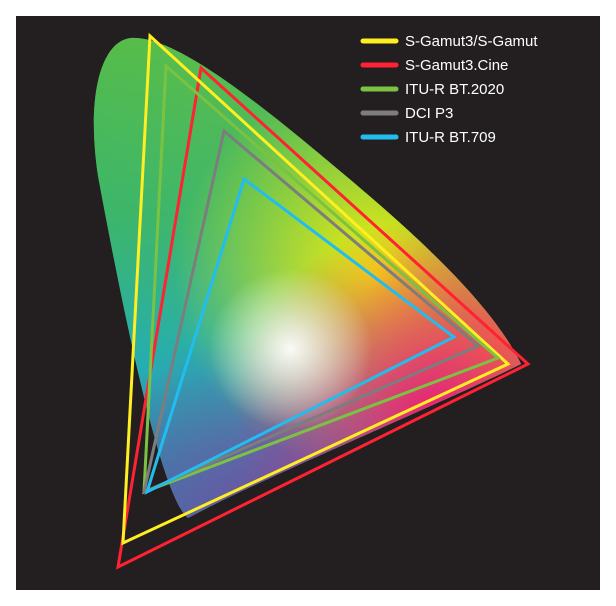  Describe the element at coordinates (429, 113) in the screenshot. I see `legend-label: DCI P3` at that location.